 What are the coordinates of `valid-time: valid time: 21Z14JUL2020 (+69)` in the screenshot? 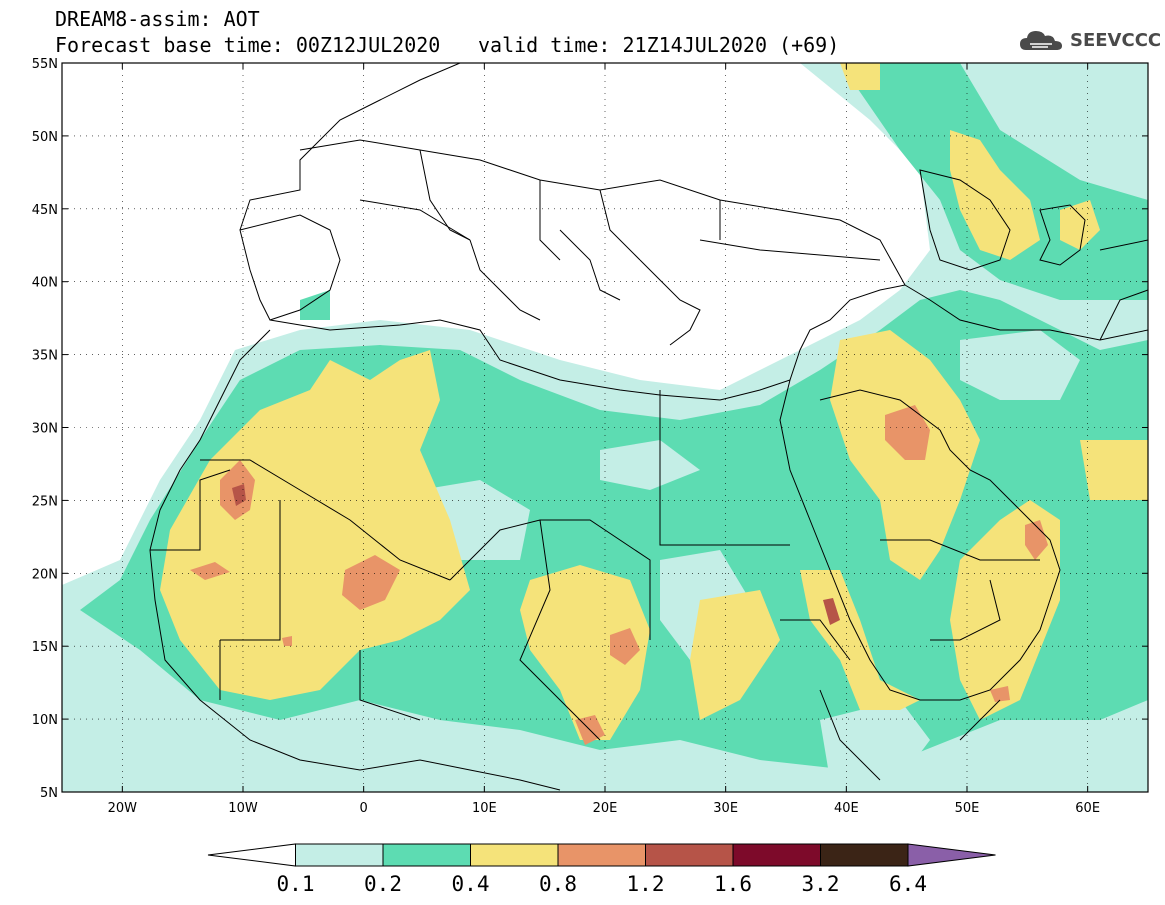 It's located at (659, 45).